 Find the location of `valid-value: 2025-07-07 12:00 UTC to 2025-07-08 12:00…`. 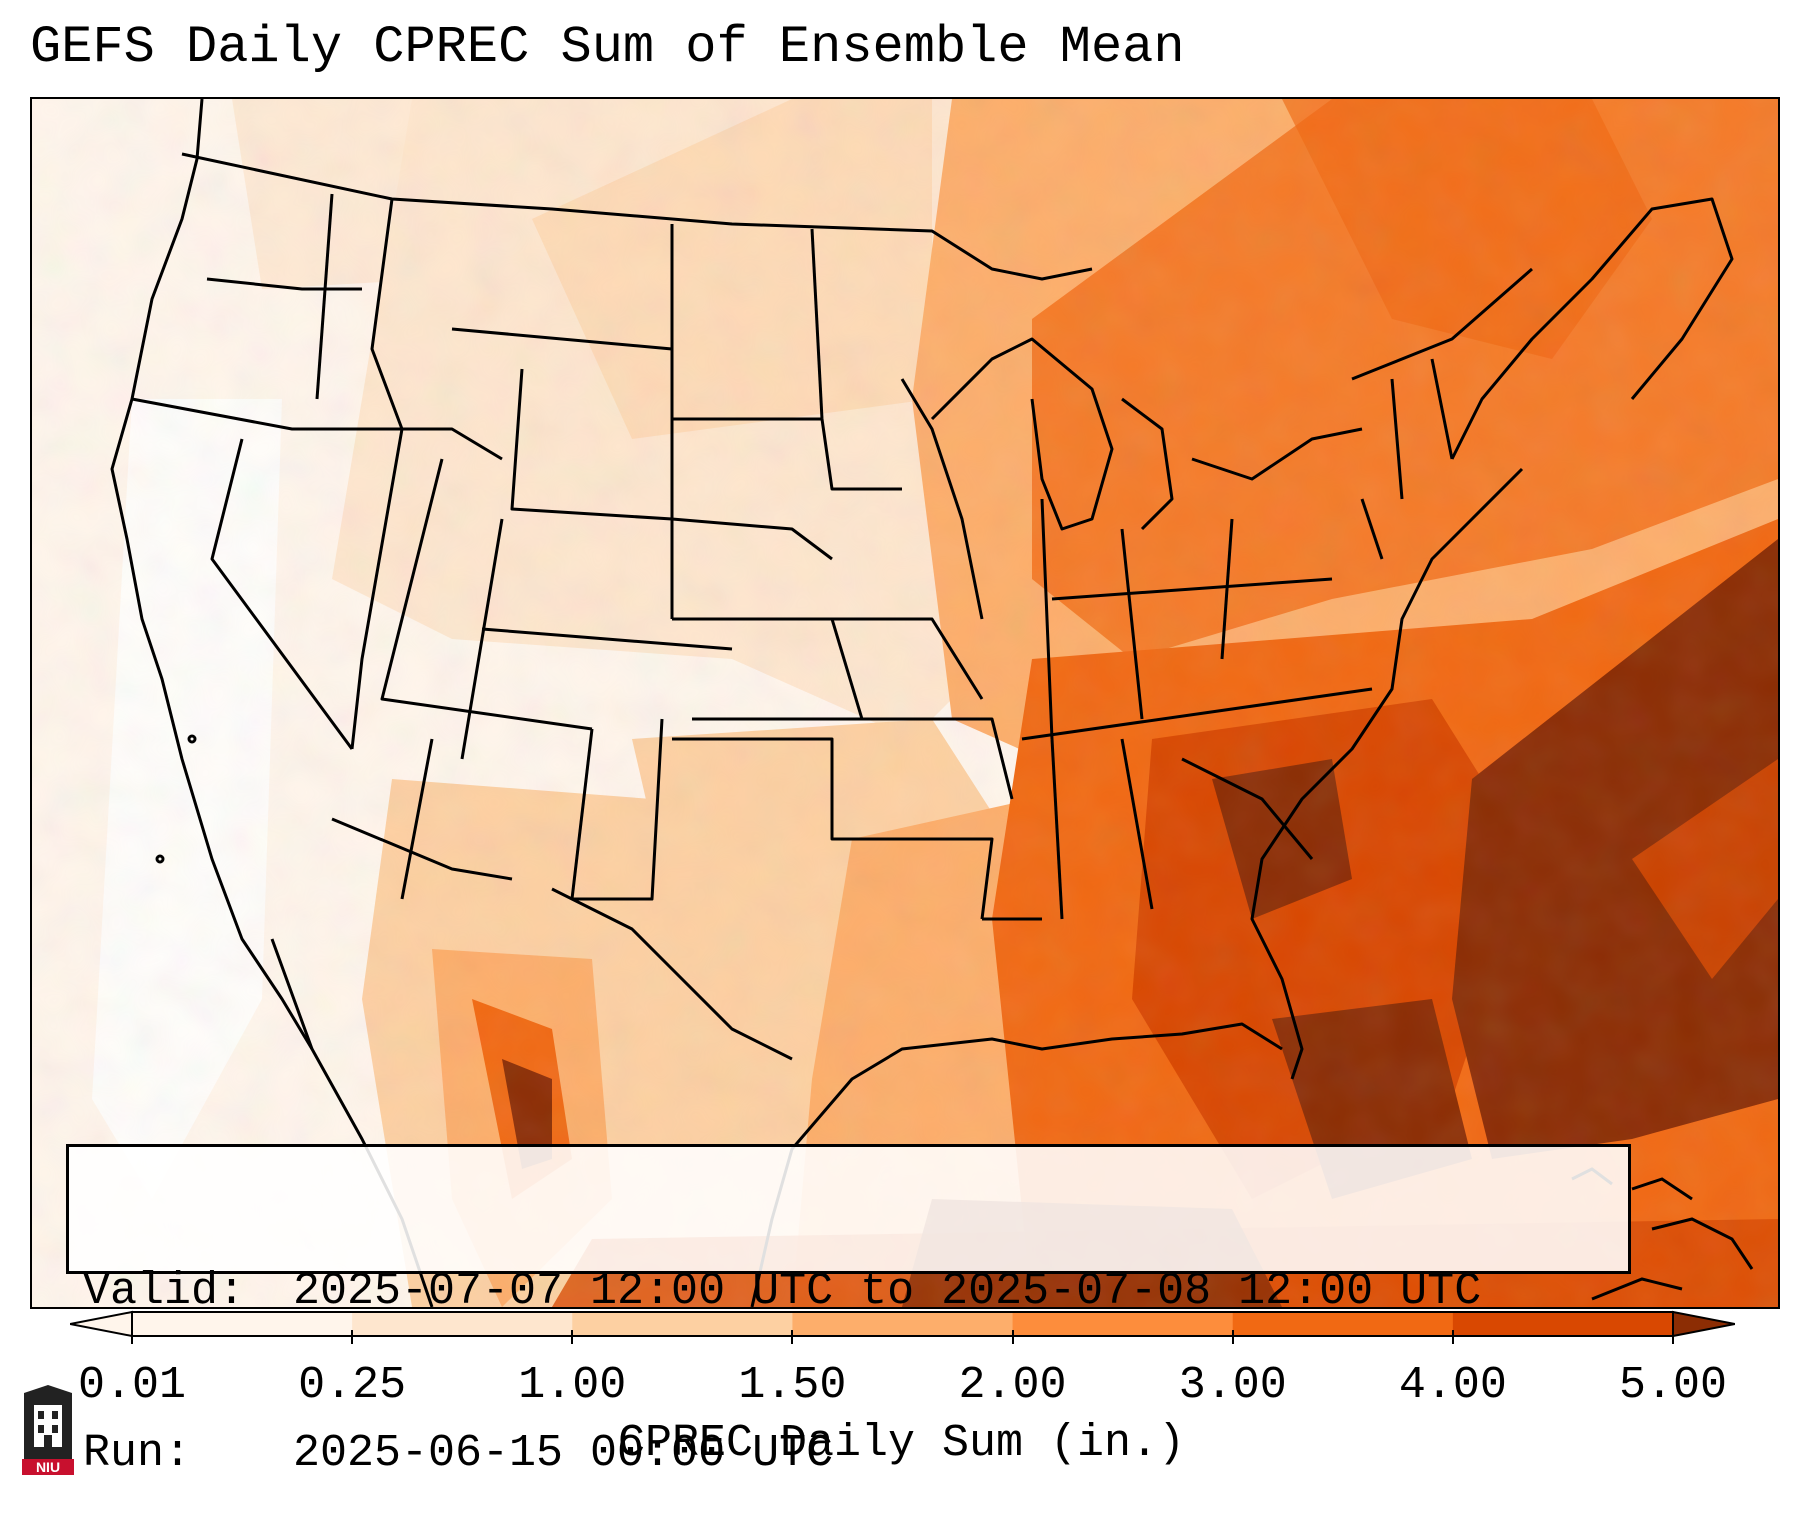

valid-value: 2025-07-07 12:00 UTC to 2025-07-08 12:00… is located at coordinates (887, 1291).